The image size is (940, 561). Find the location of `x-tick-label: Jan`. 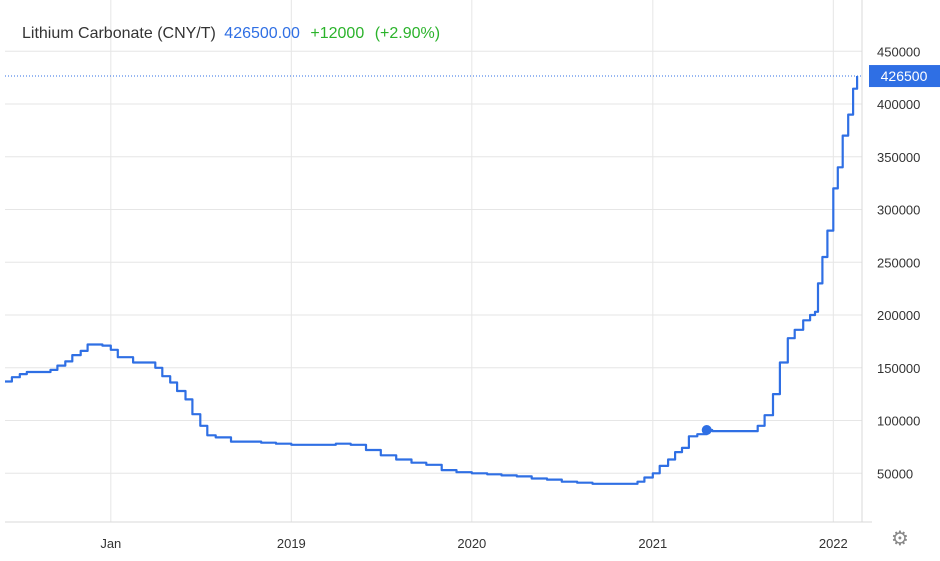

x-tick-label: Jan is located at coordinates (110, 543).